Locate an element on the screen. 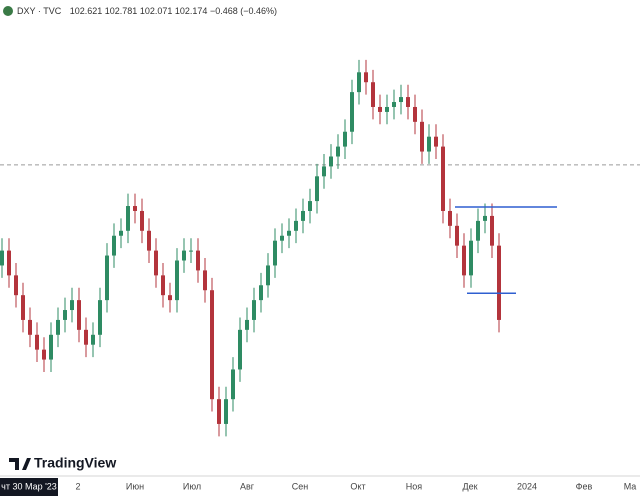 The image size is (640, 503). x-tick-label: Окт is located at coordinates (357, 486).